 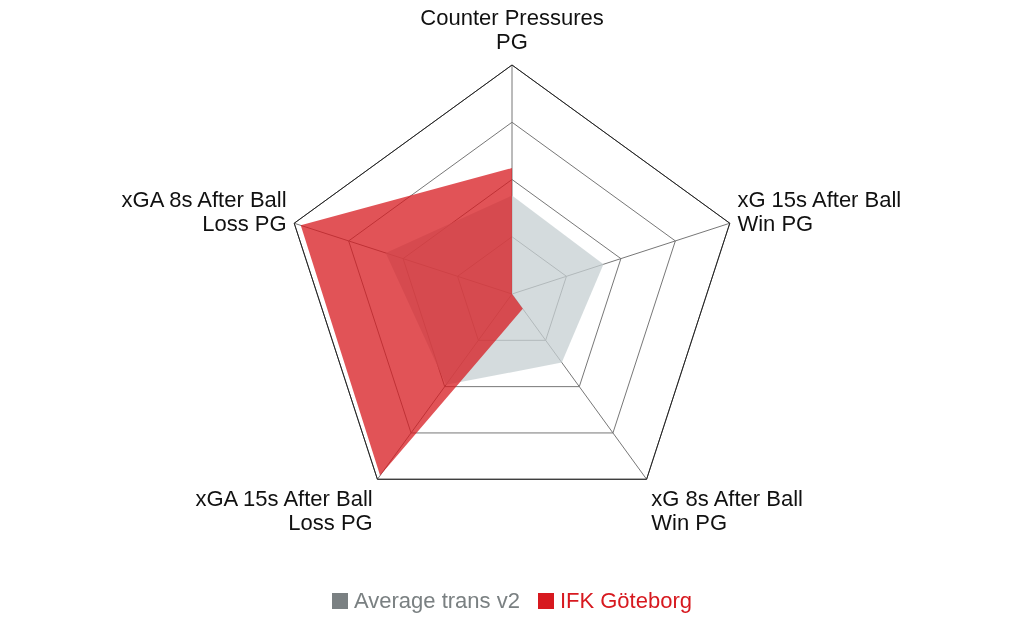 What do you see at coordinates (284, 510) in the screenshot?
I see `spoke-label: xGA 15s After Ball Loss PG` at bounding box center [284, 510].